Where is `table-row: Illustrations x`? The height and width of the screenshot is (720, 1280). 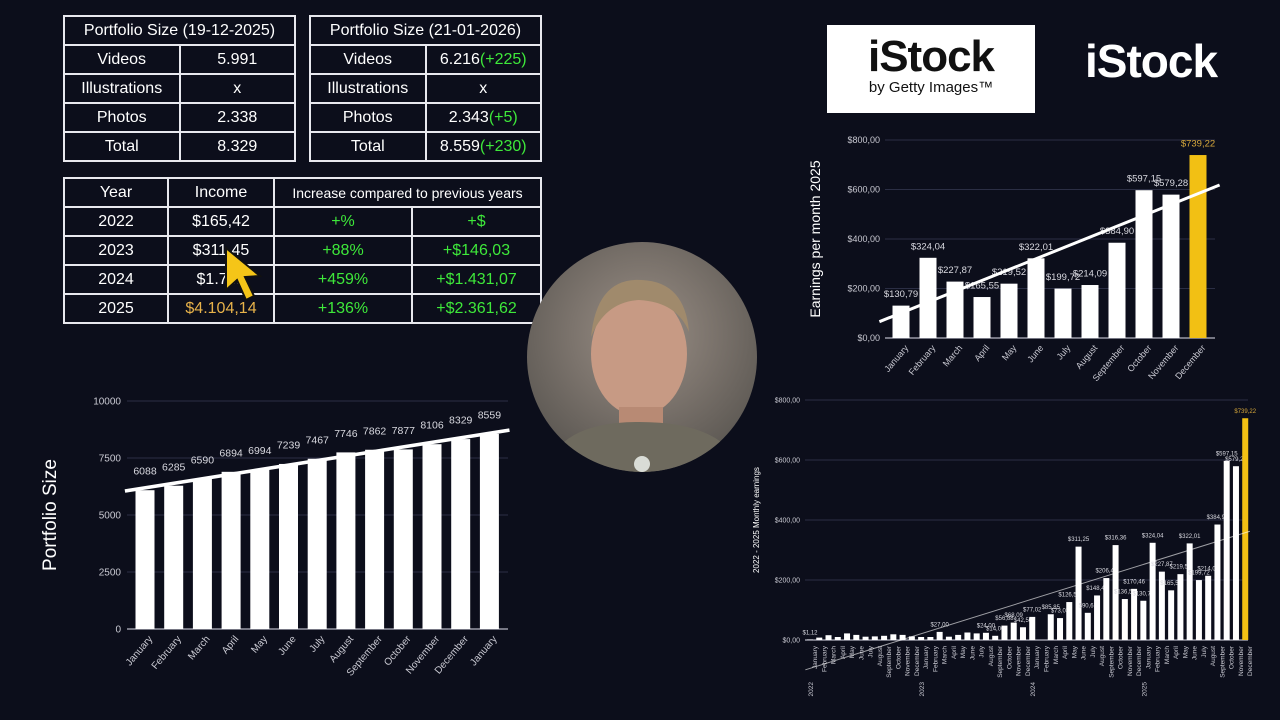 table-row: Illustrations x is located at coordinates (425, 88).